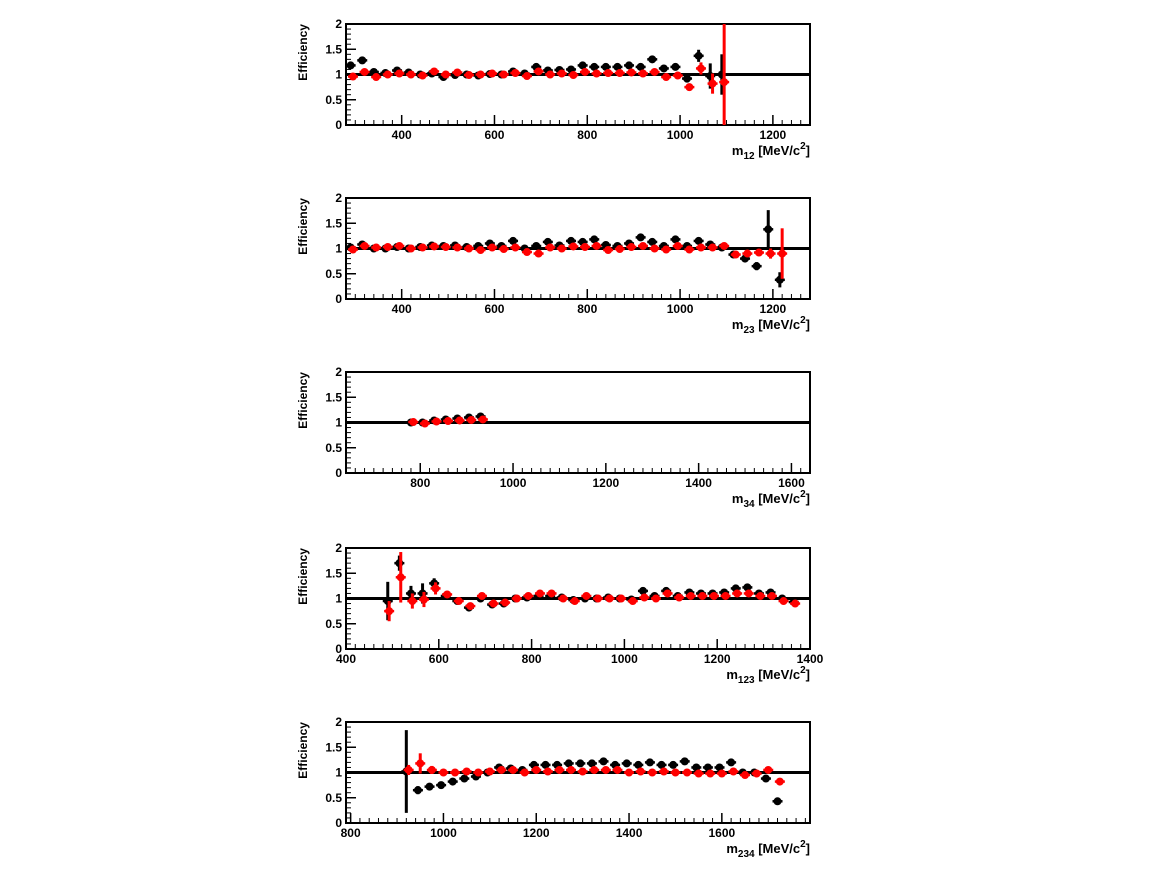  Describe the element at coordinates (771, 151) in the screenshot. I see `x-axis-label: m12 [MeV/c2]` at that location.